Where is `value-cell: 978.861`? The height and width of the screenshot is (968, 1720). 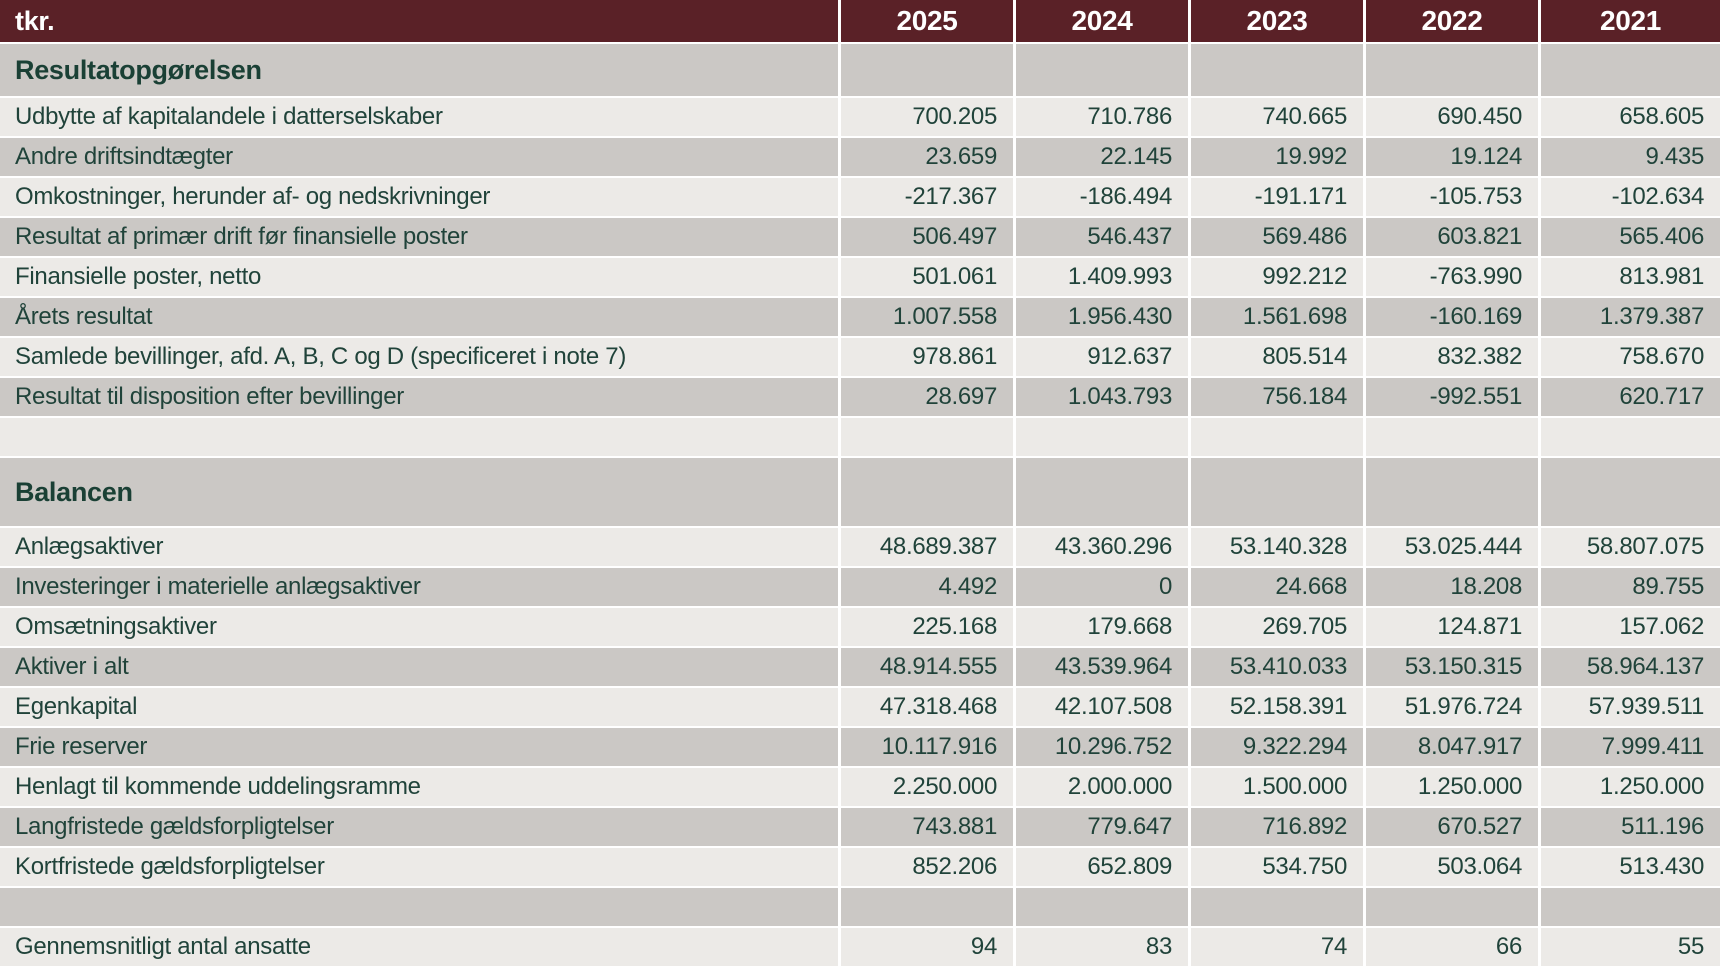
value-cell: 978.861 is located at coordinates (927, 357).